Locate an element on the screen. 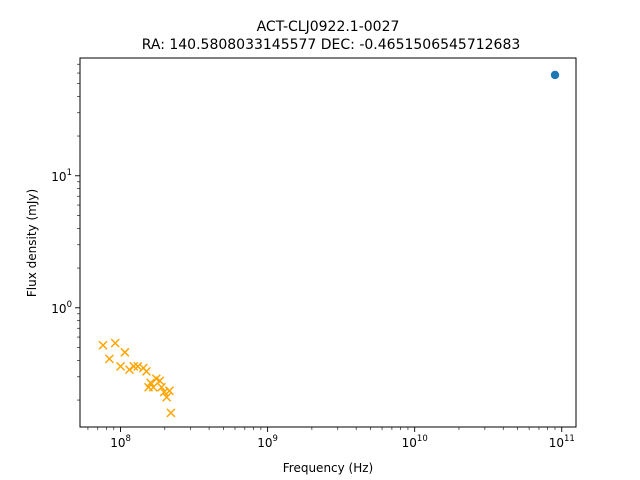 Image resolution: width=640 pixels, height=480 pixels. x-axis-label: Frequency (Hz) is located at coordinates (328, 468).